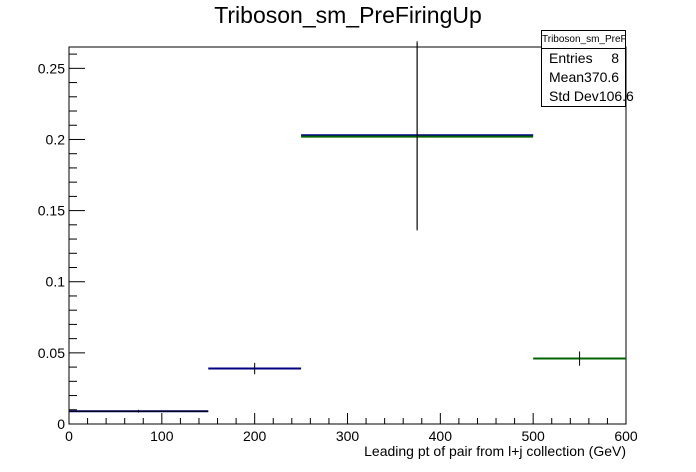 This screenshot has width=696, height=472. I want to click on stats-row-entries: Entries 8, so click(583, 58).